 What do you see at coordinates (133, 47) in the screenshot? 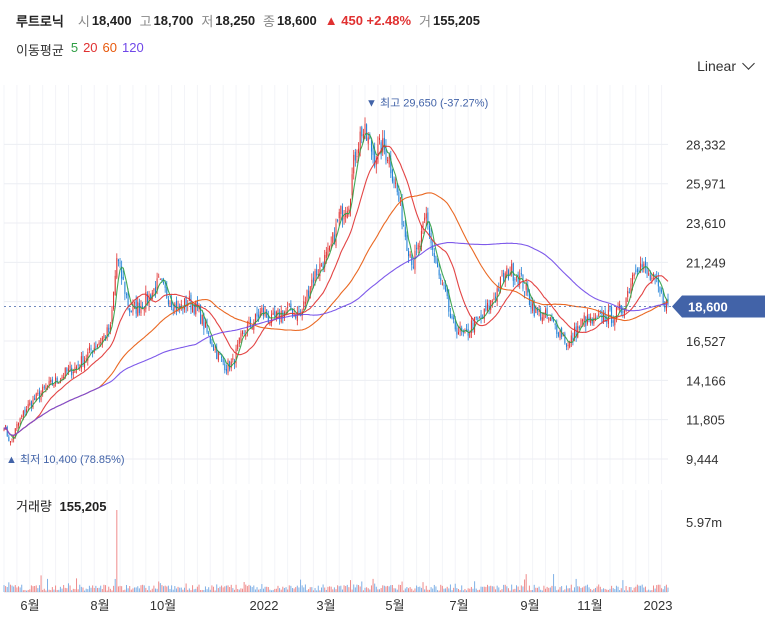
I see `ma120-label: 120` at bounding box center [133, 47].